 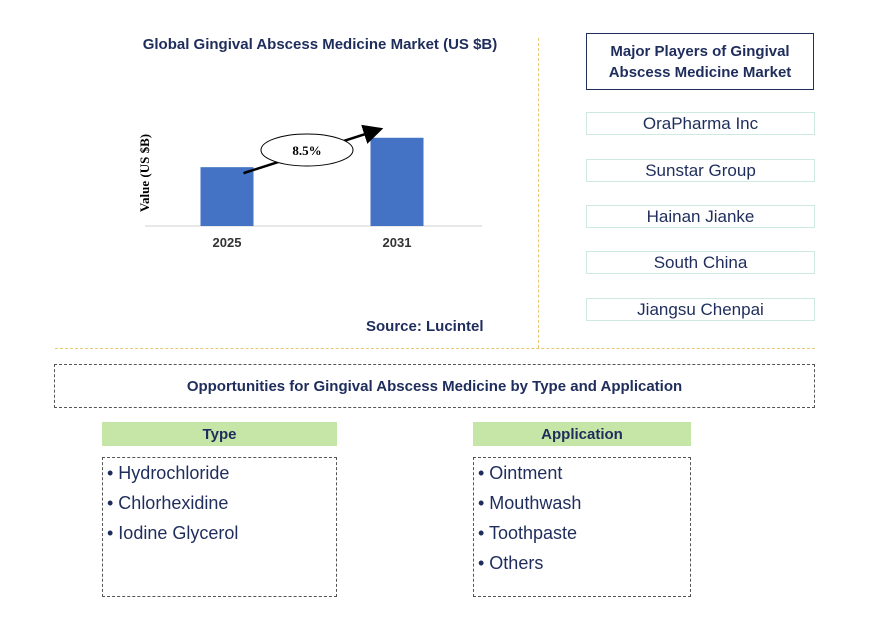 I want to click on application-item: • Toothpaste, so click(x=528, y=533).